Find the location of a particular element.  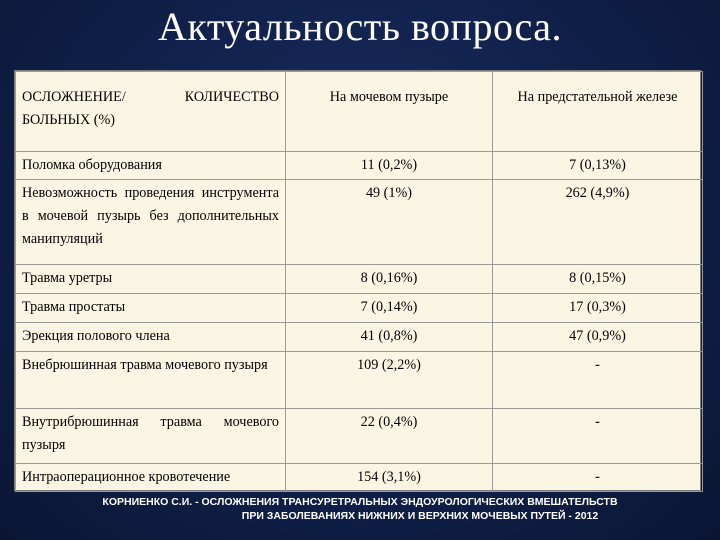

row-prostate-value: 17 (0,3%) is located at coordinates (597, 308).